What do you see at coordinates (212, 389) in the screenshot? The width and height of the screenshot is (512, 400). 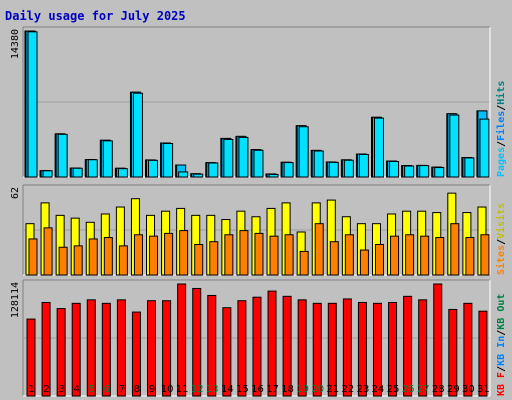 I see `day-label-13: 13` at bounding box center [212, 389].